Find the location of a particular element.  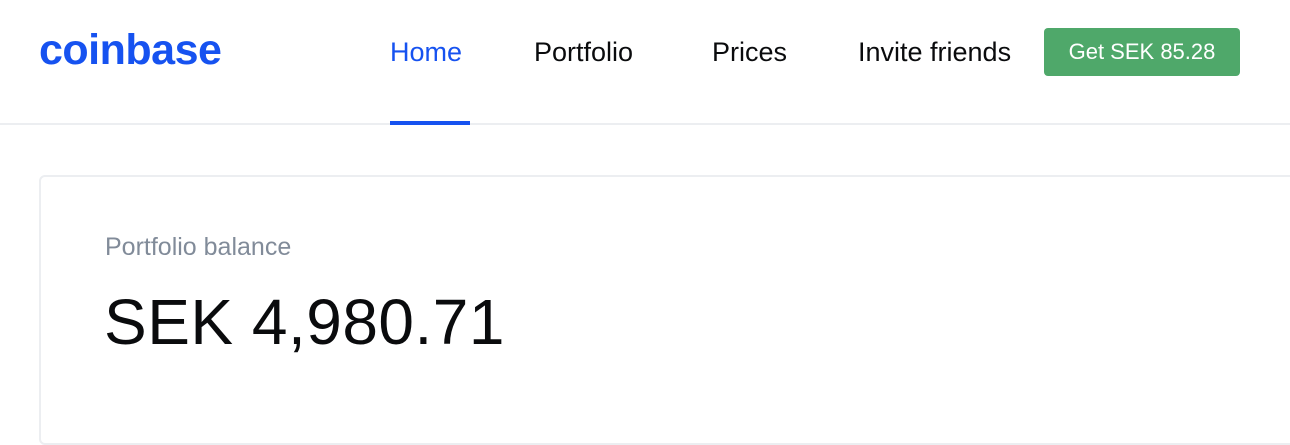

portfolio-balance-value: SEK 4,980.71 is located at coordinates (304, 322).